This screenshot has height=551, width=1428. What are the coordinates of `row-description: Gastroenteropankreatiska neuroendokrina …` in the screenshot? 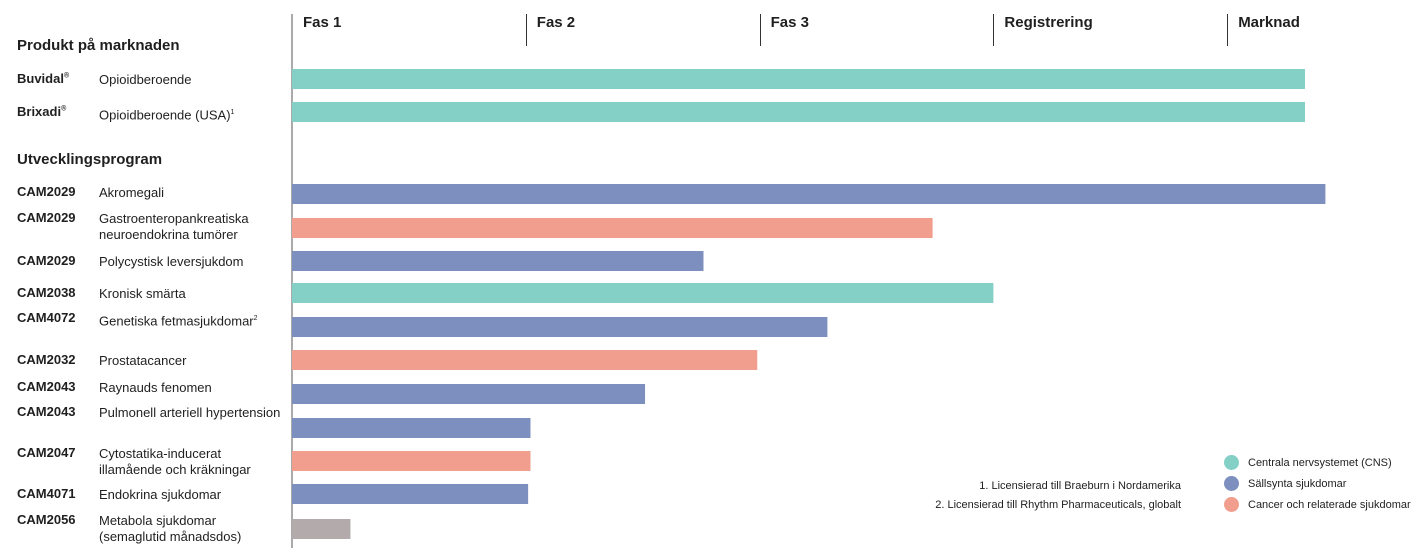 It's located at (174, 226).